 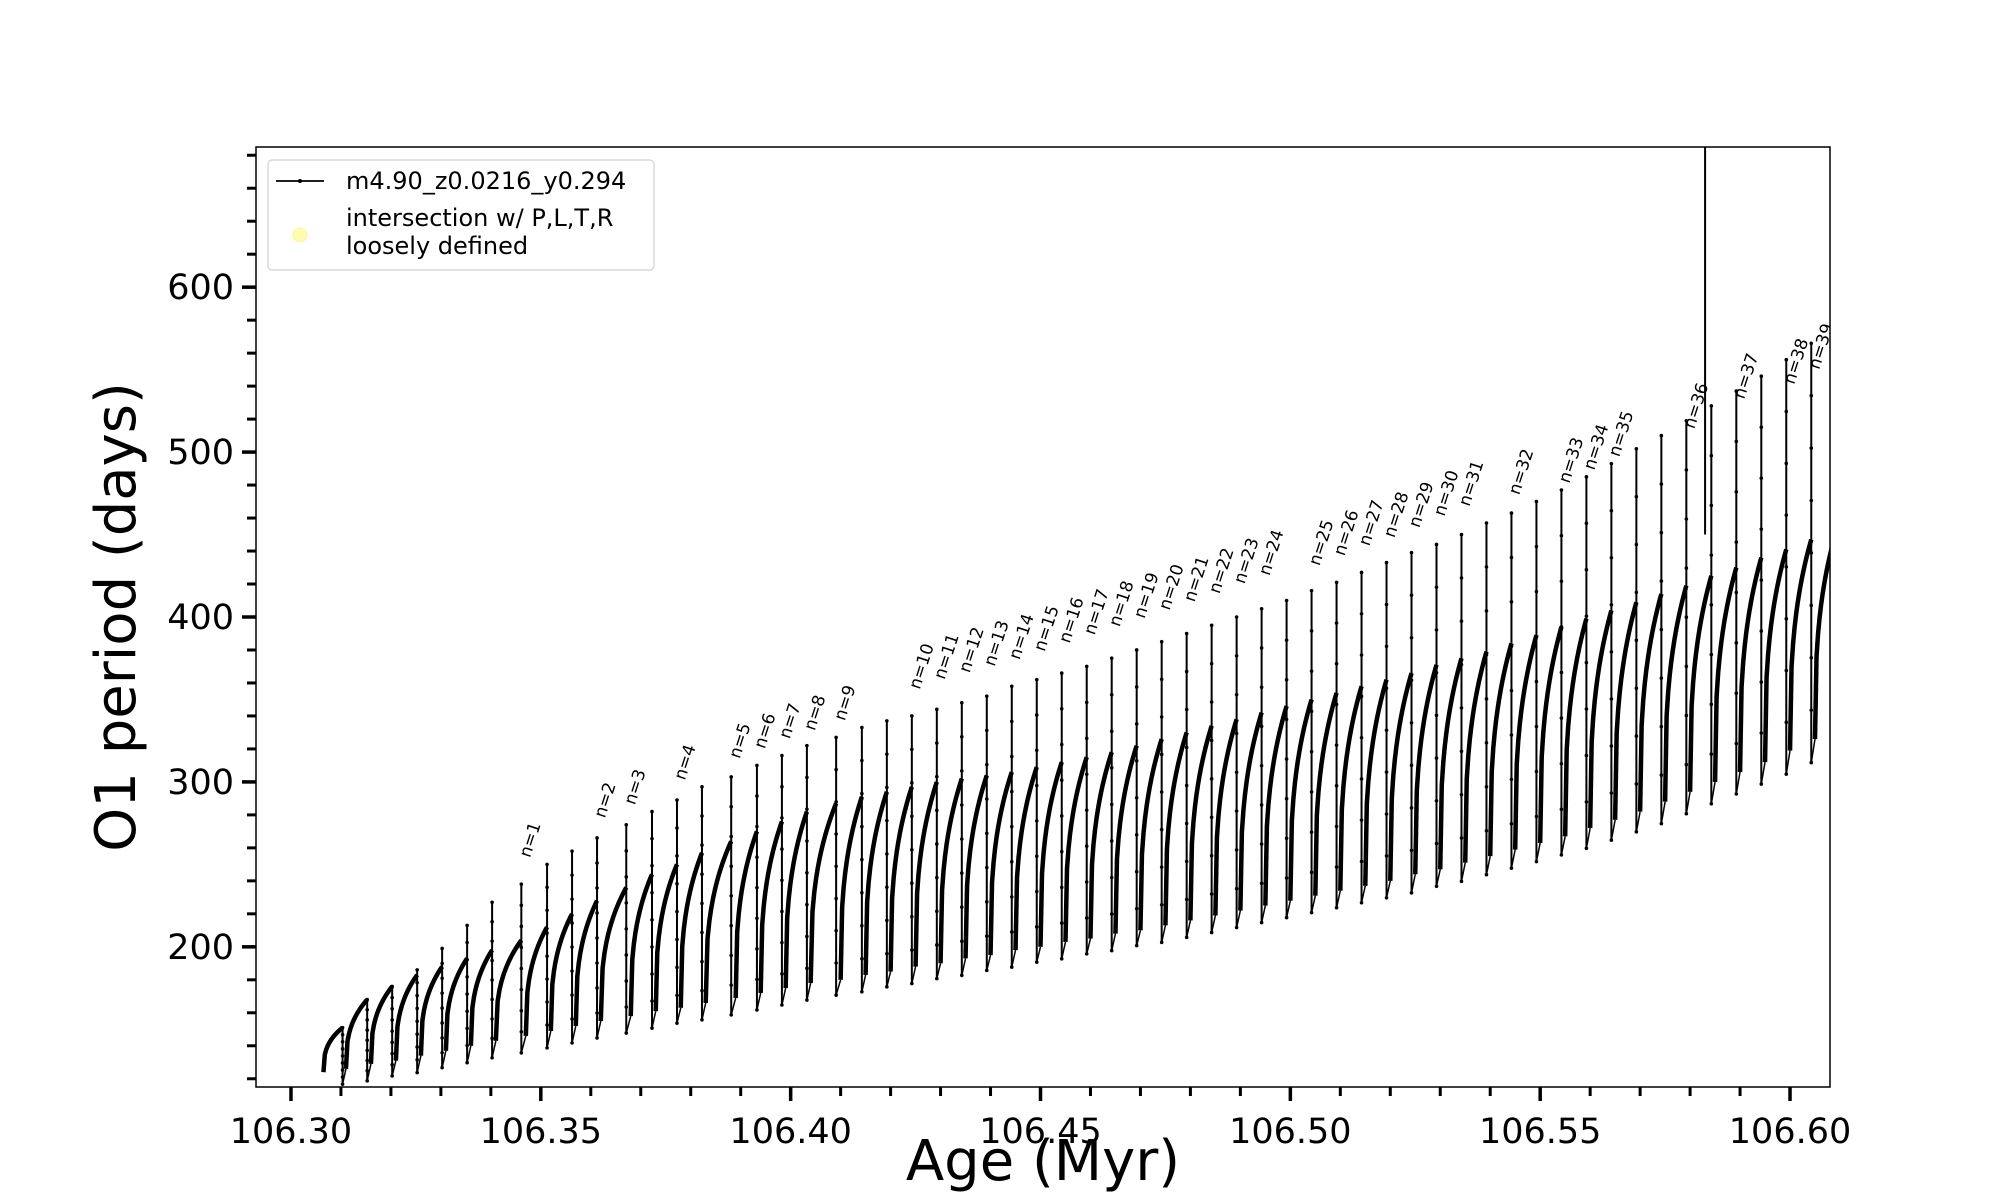 I want to click on annotation-n-3: n=3, so click(x=635, y=787).